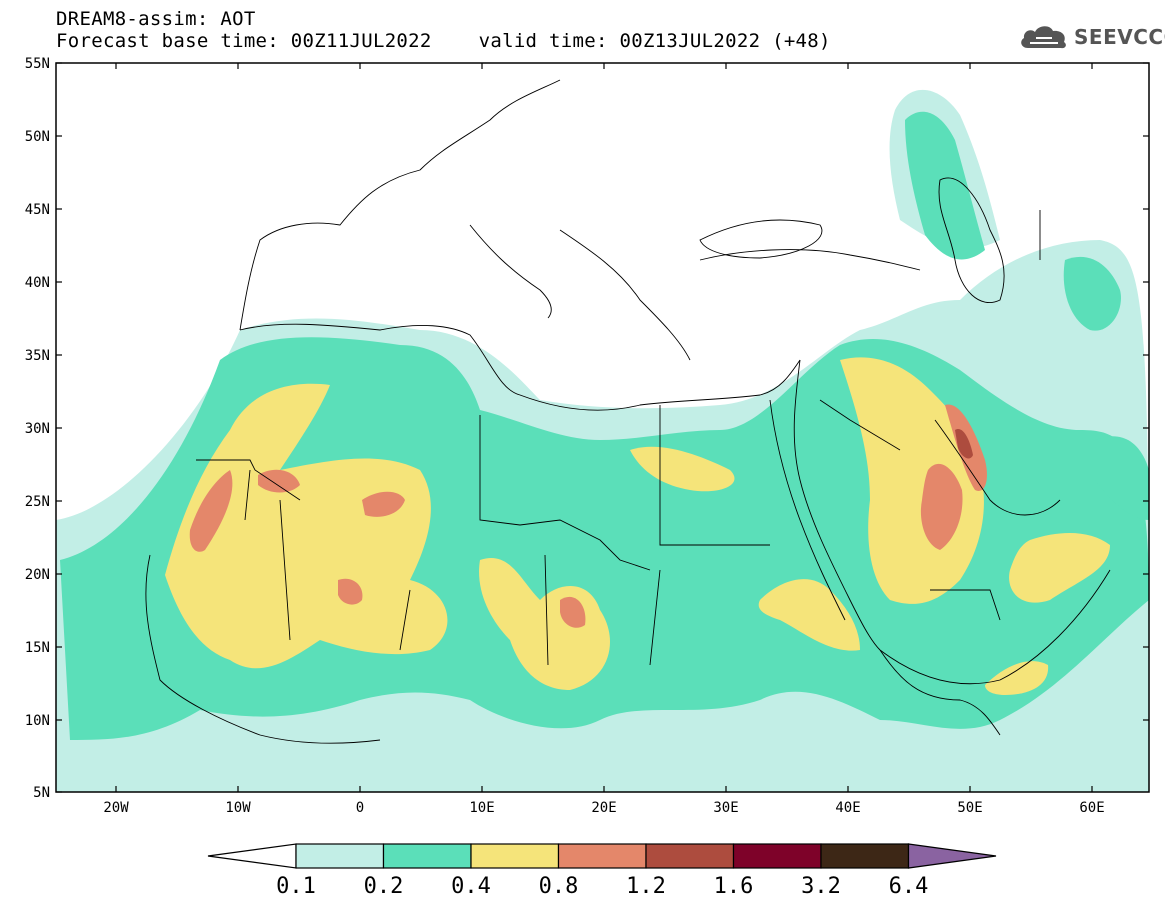 The height and width of the screenshot is (905, 1165). I want to click on cloud-icon, so click(1043, 37).